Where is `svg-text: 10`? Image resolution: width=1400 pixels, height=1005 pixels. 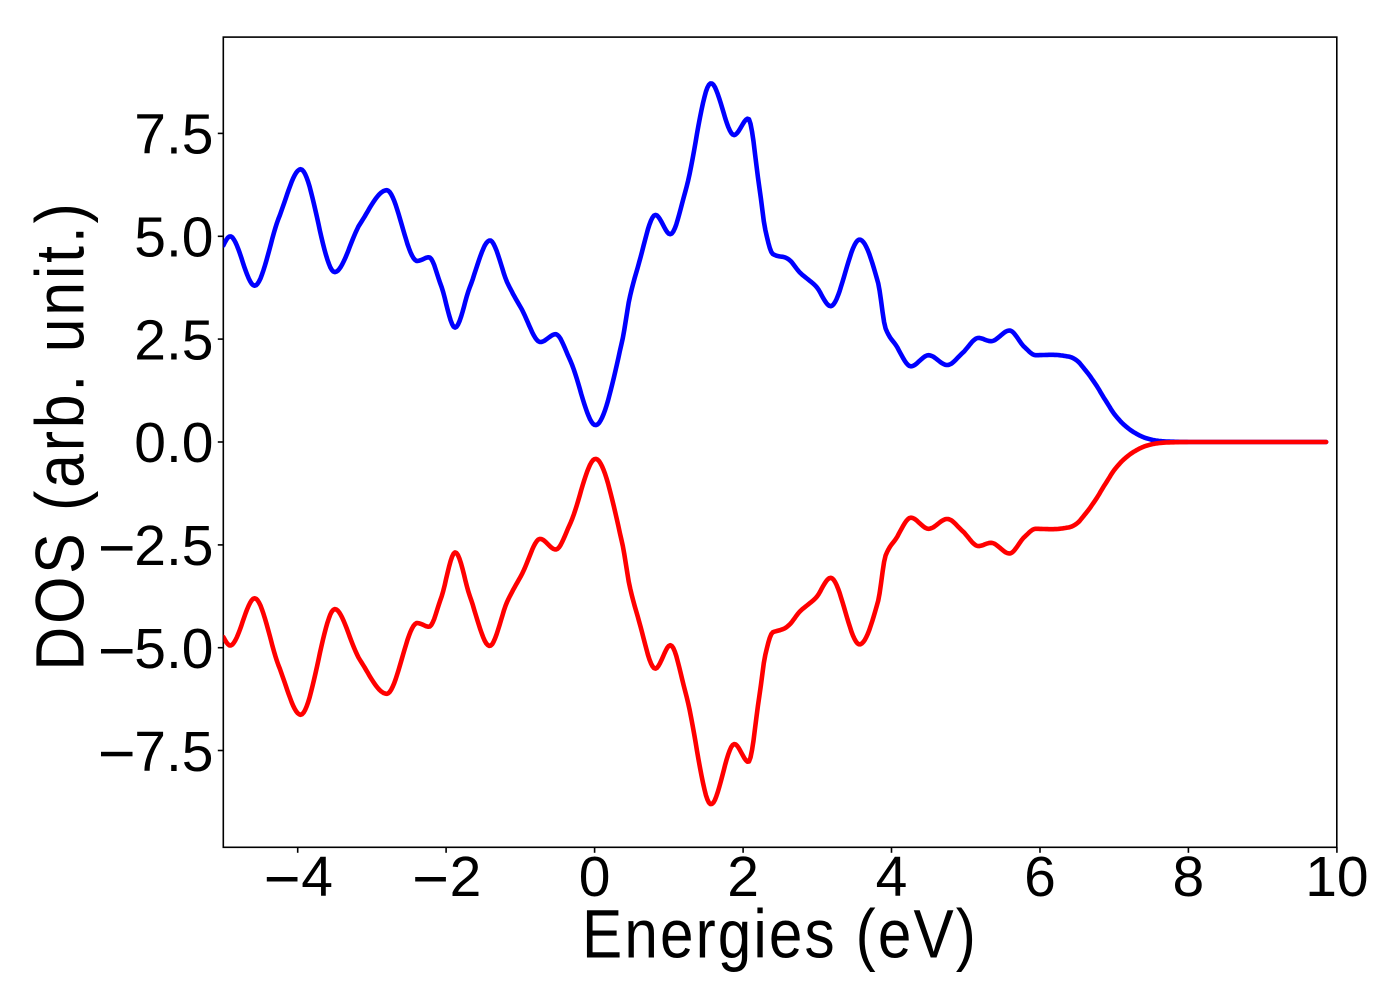 svg-text: 10 is located at coordinates (1336, 877).